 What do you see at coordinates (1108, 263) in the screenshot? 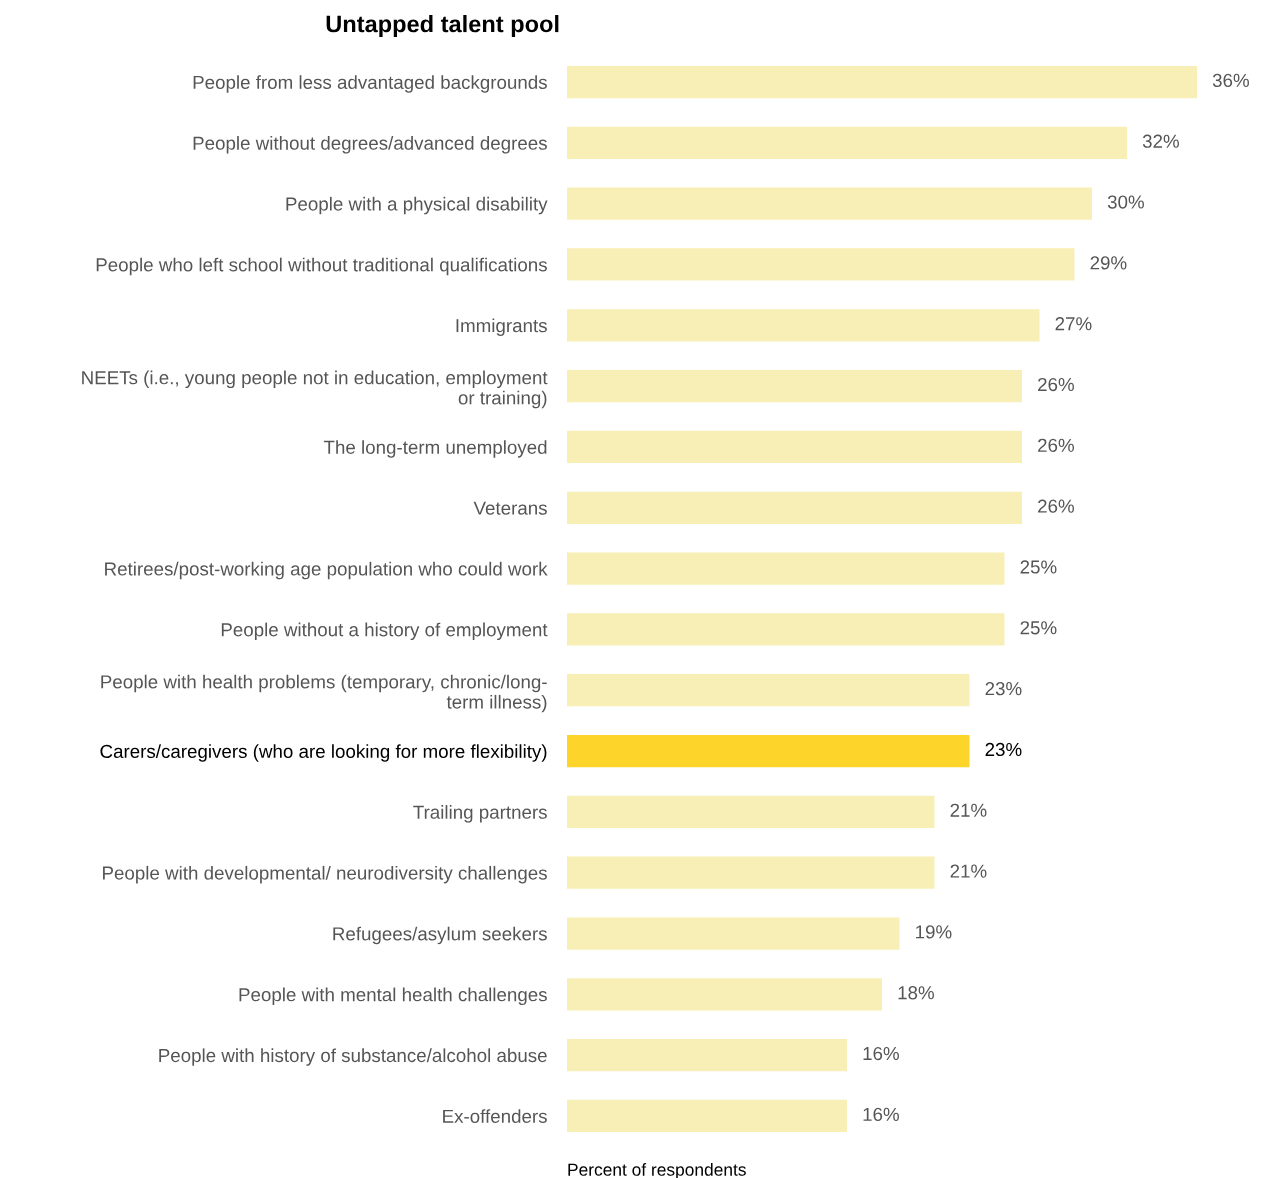
I see `data-label: 29%` at bounding box center [1108, 263].